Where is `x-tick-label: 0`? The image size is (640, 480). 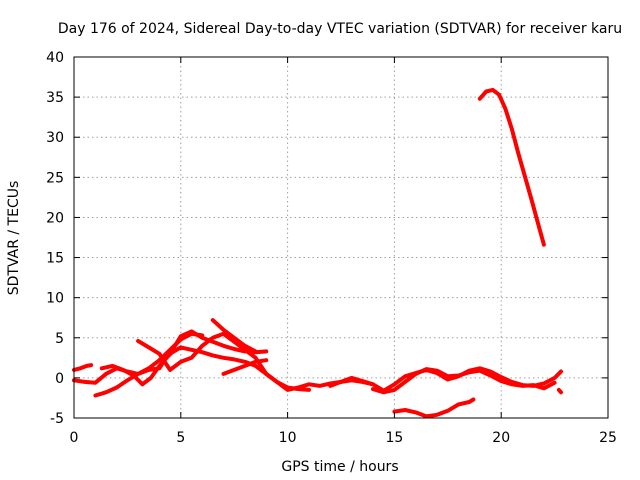
x-tick-label: 0 is located at coordinates (74, 438).